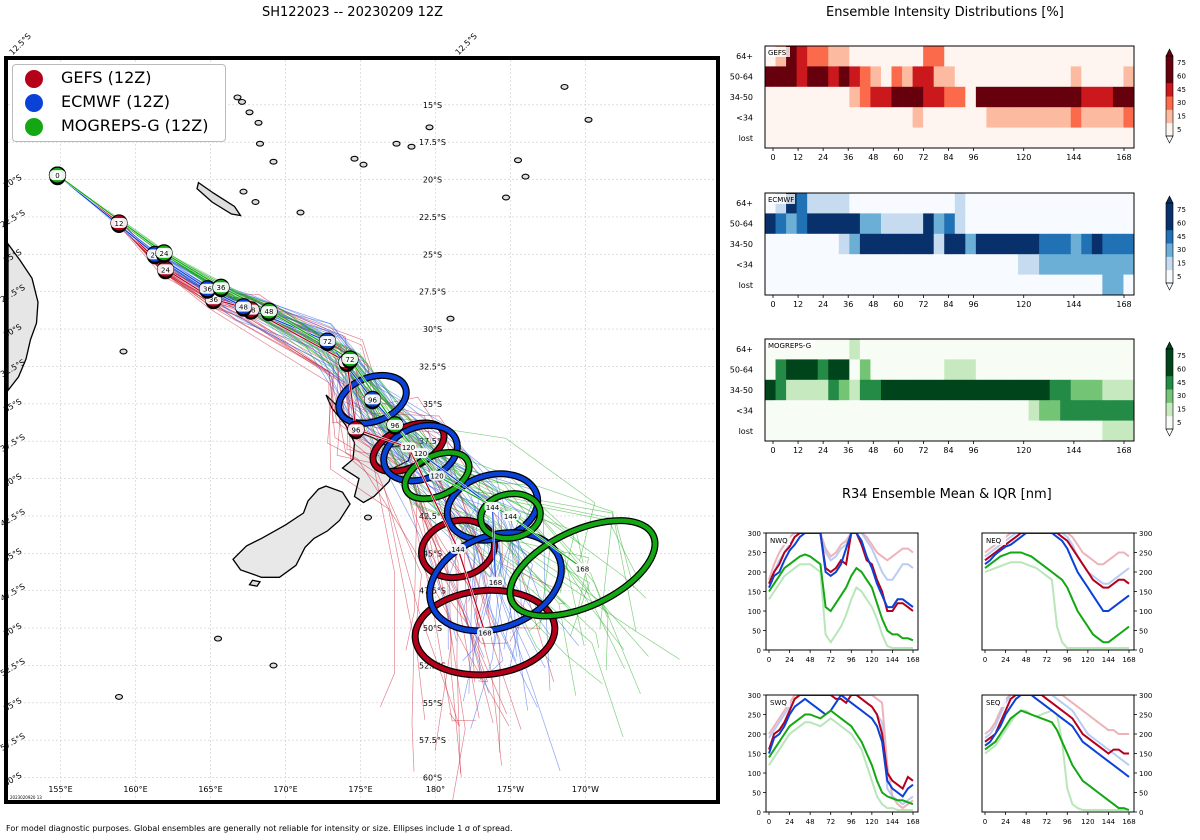 The height and width of the screenshot is (840, 1200). I want to click on tau-label: 0, so click(57, 176).